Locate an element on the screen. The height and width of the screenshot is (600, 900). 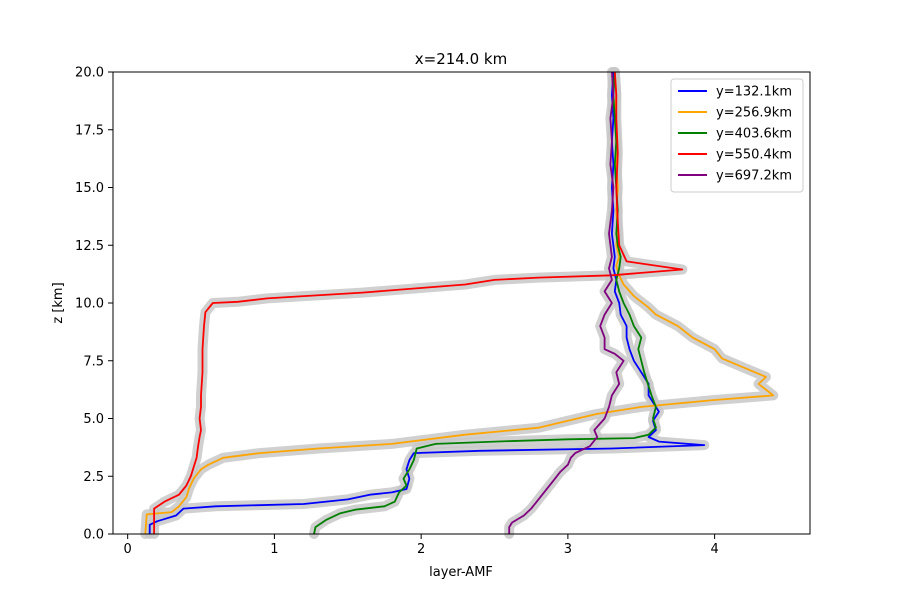
legend-label: y=256.9km is located at coordinates (754, 113).